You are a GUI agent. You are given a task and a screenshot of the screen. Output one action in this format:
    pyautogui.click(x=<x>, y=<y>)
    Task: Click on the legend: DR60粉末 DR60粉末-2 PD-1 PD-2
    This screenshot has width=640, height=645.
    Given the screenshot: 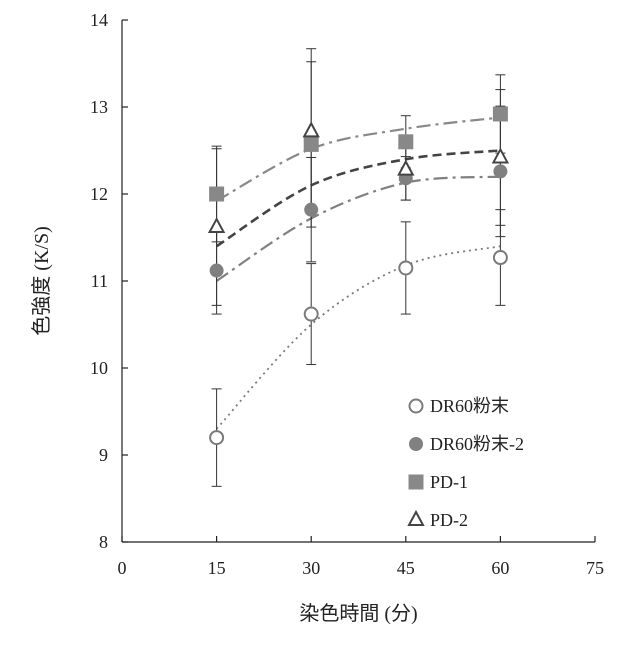 What is the action you would take?
    pyautogui.click(x=466, y=463)
    